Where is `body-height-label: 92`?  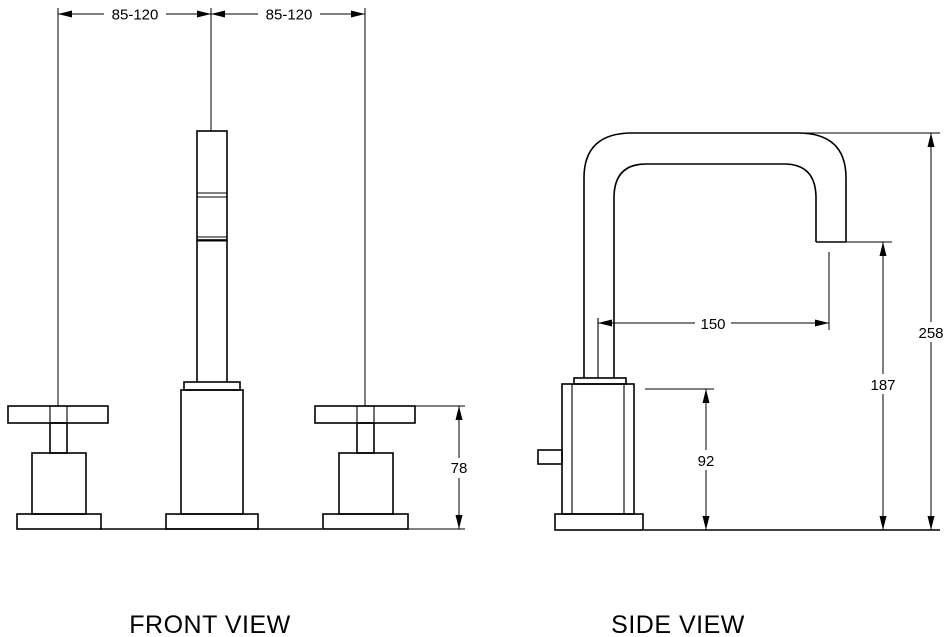
body-height-label: 92 is located at coordinates (706, 461).